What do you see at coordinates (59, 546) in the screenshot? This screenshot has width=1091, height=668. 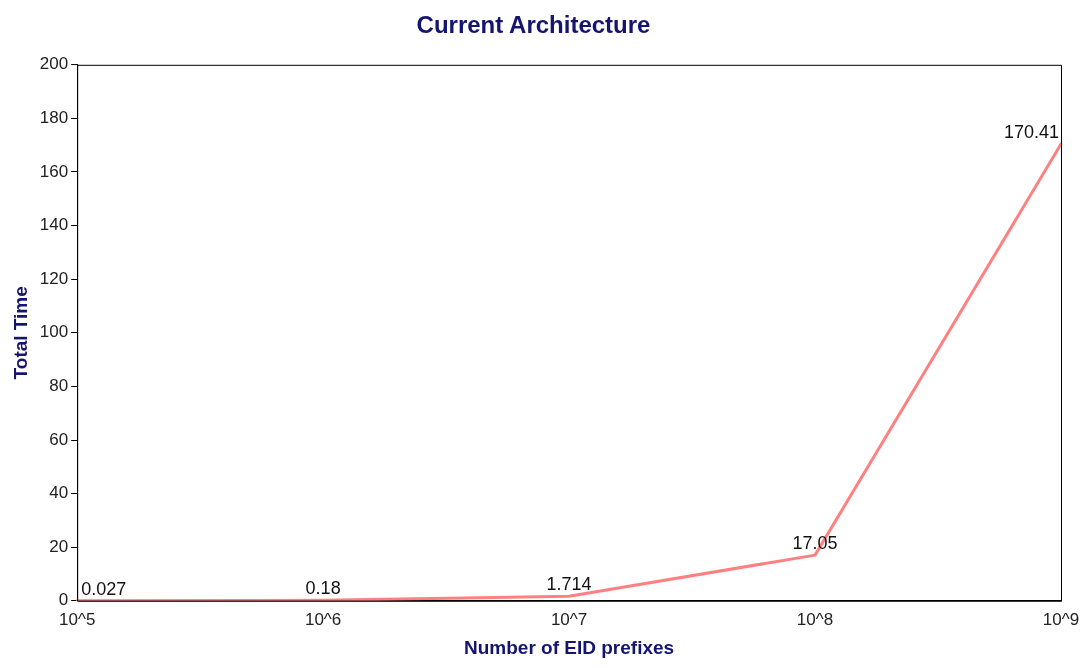 I see `y-tick-label: 20` at bounding box center [59, 546].